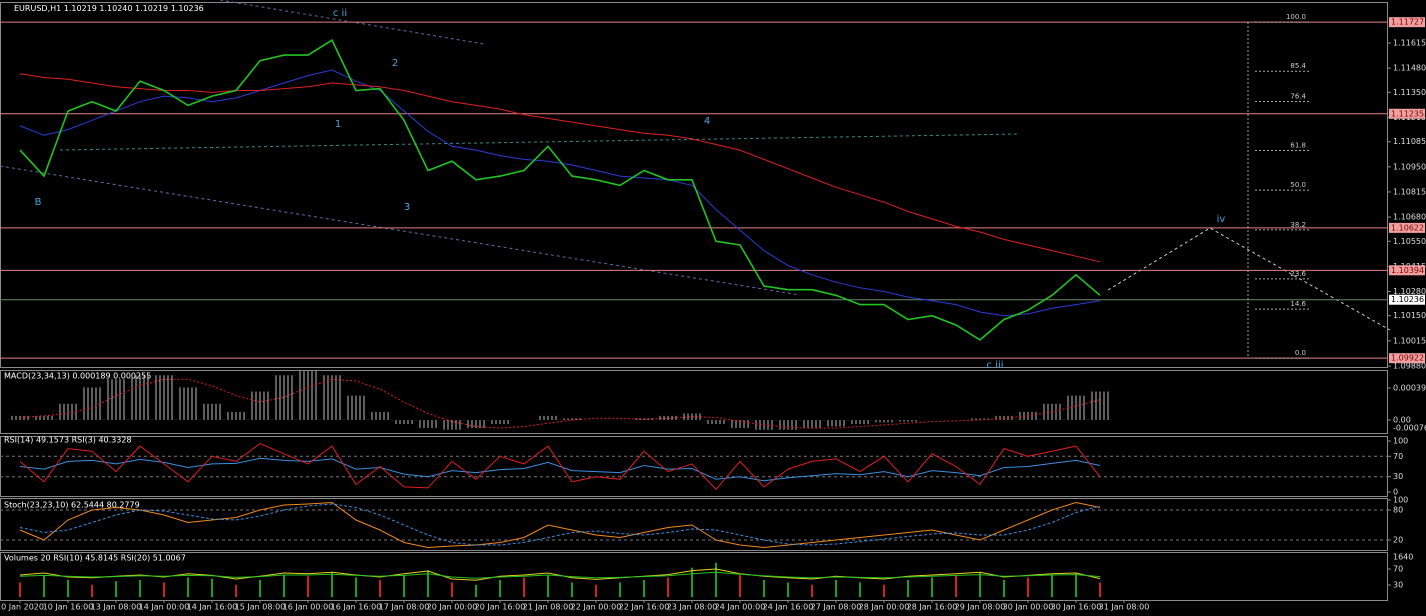 Image resolution: width=1426 pixels, height=616 pixels. What do you see at coordinates (1407, 358) in the screenshot?
I see `level-label: 1.09922` at bounding box center [1407, 358].